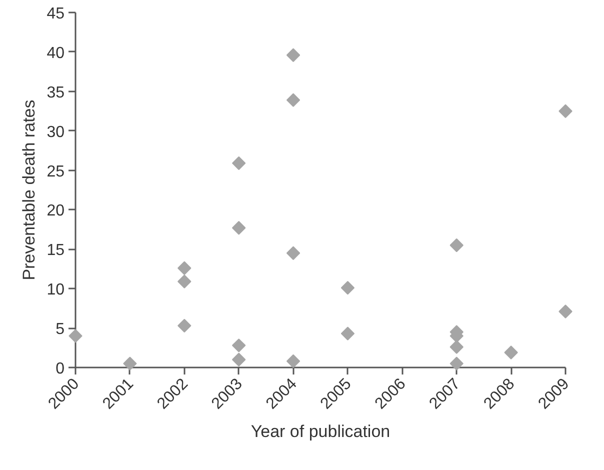  I want to click on y-tick-label: 30, so click(55, 132).